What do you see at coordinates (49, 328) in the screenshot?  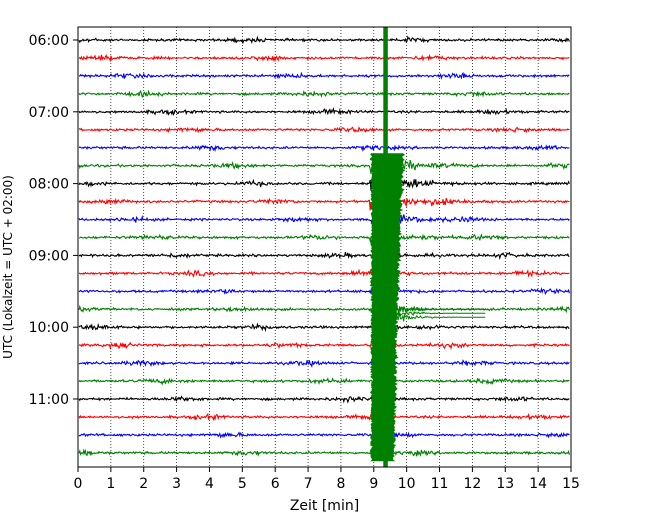 I see `y-tick-label: 10:00` at bounding box center [49, 328].